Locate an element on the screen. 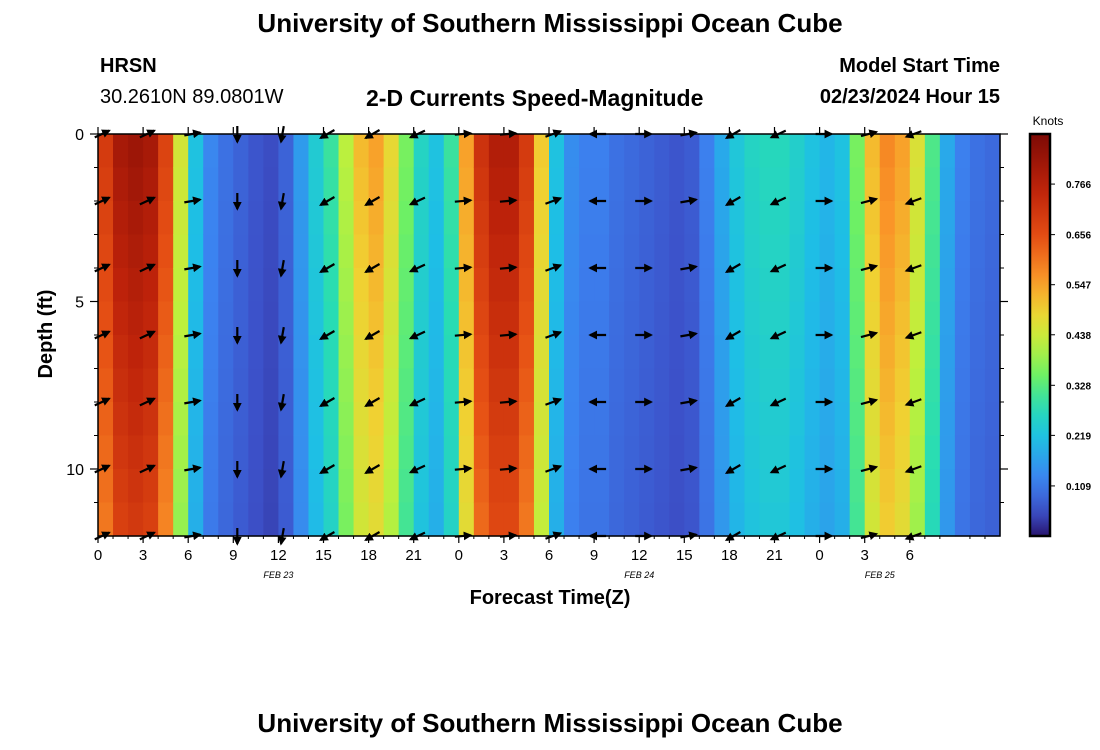 This screenshot has width=1100, height=750. colorbar-tick-label: 0.547 is located at coordinates (1078, 286).